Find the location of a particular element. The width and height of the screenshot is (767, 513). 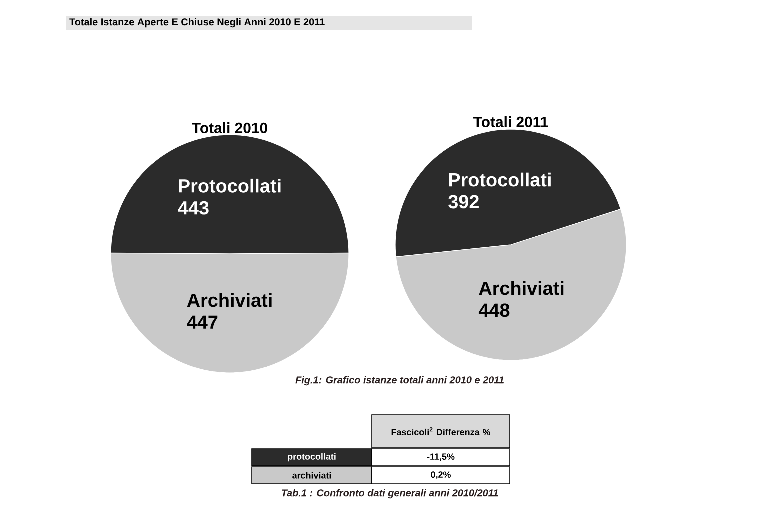

text: Fascicoli$^{2}$ Differenza % is located at coordinates (441, 431).